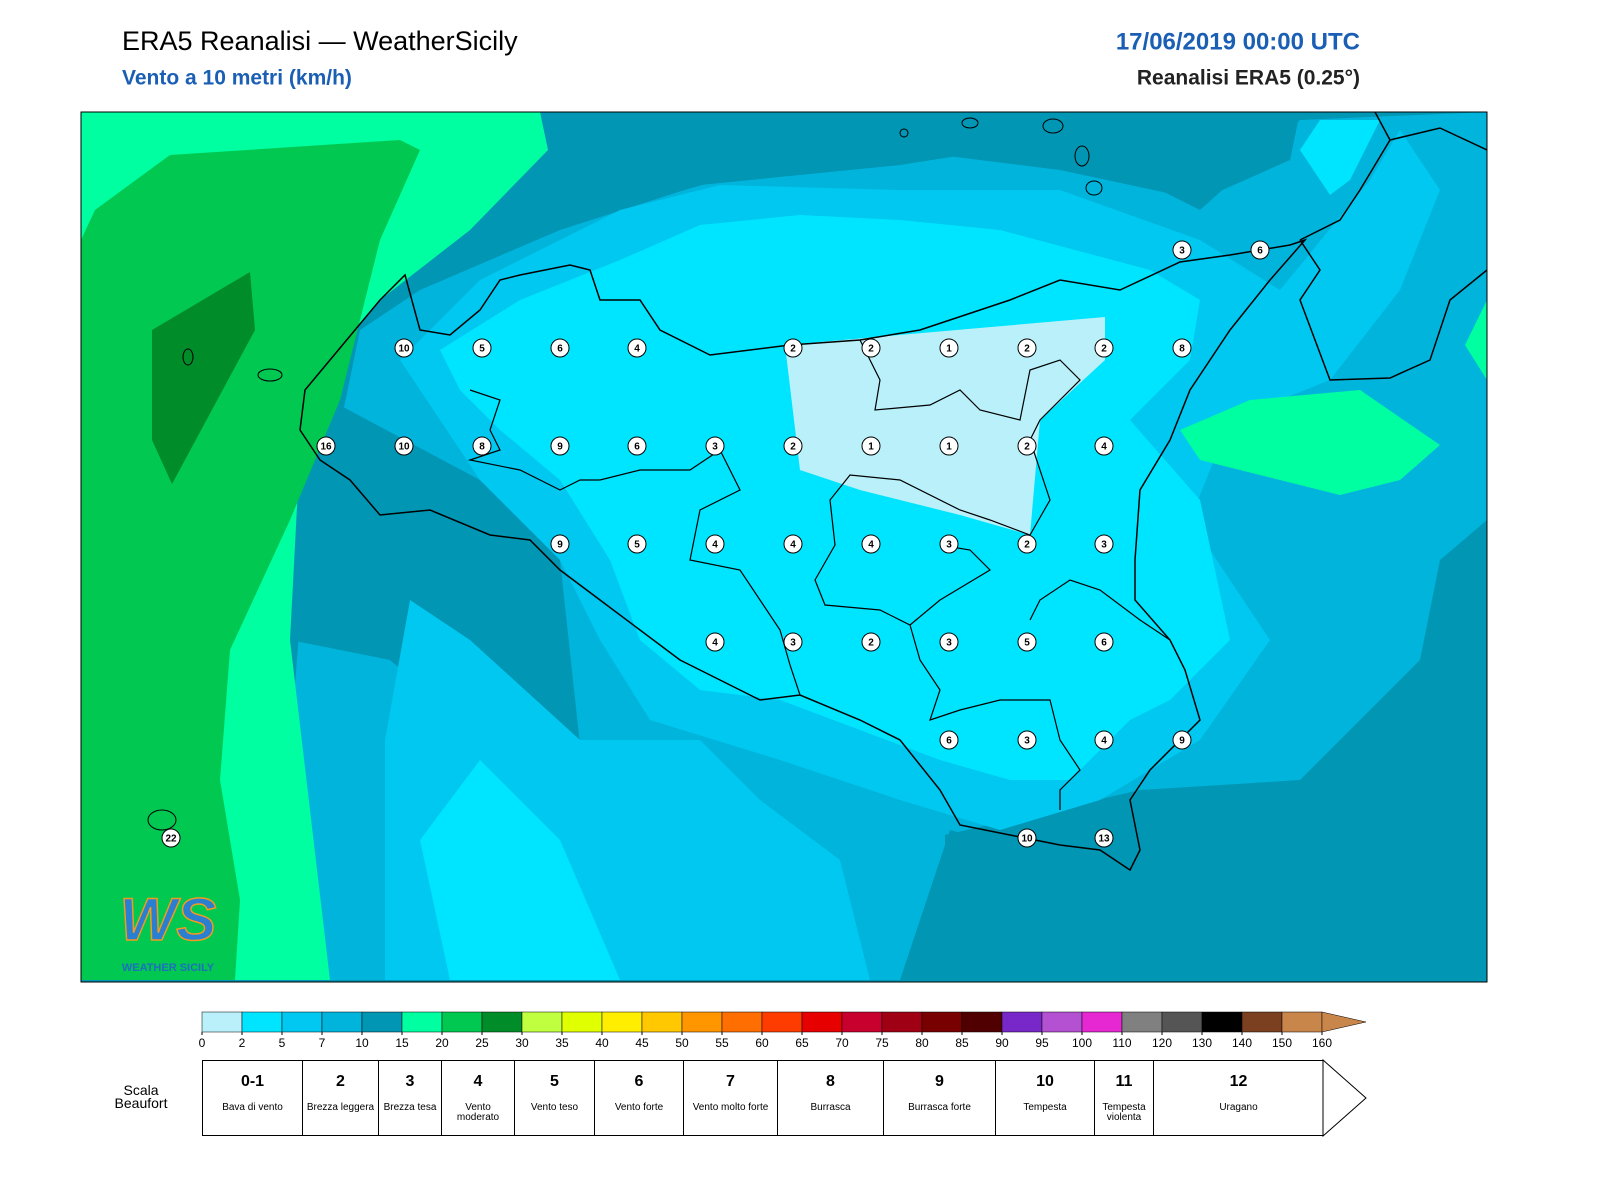 This screenshot has height=1200, width=1600. Describe the element at coordinates (1393, 310) in the screenshot. I see `coastline` at that location.